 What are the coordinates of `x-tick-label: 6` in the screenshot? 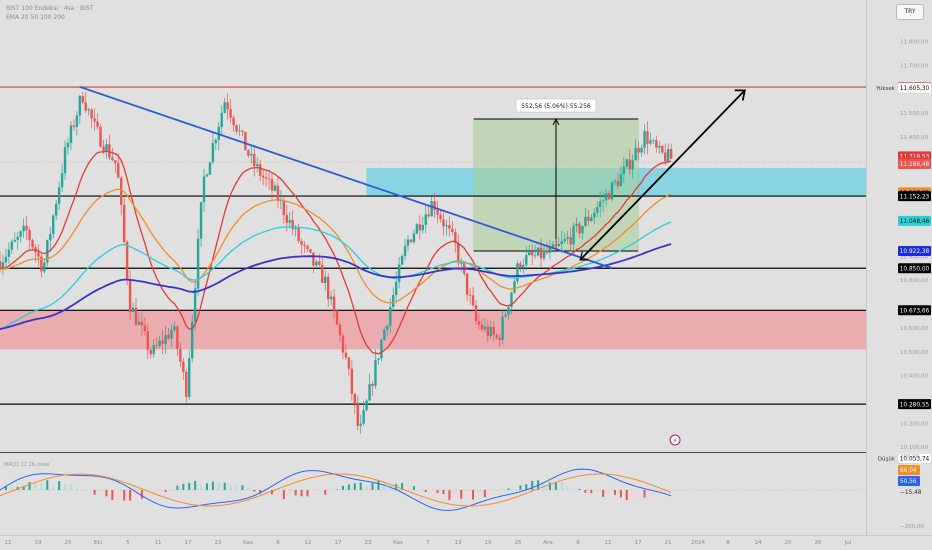 It's located at (278, 543).